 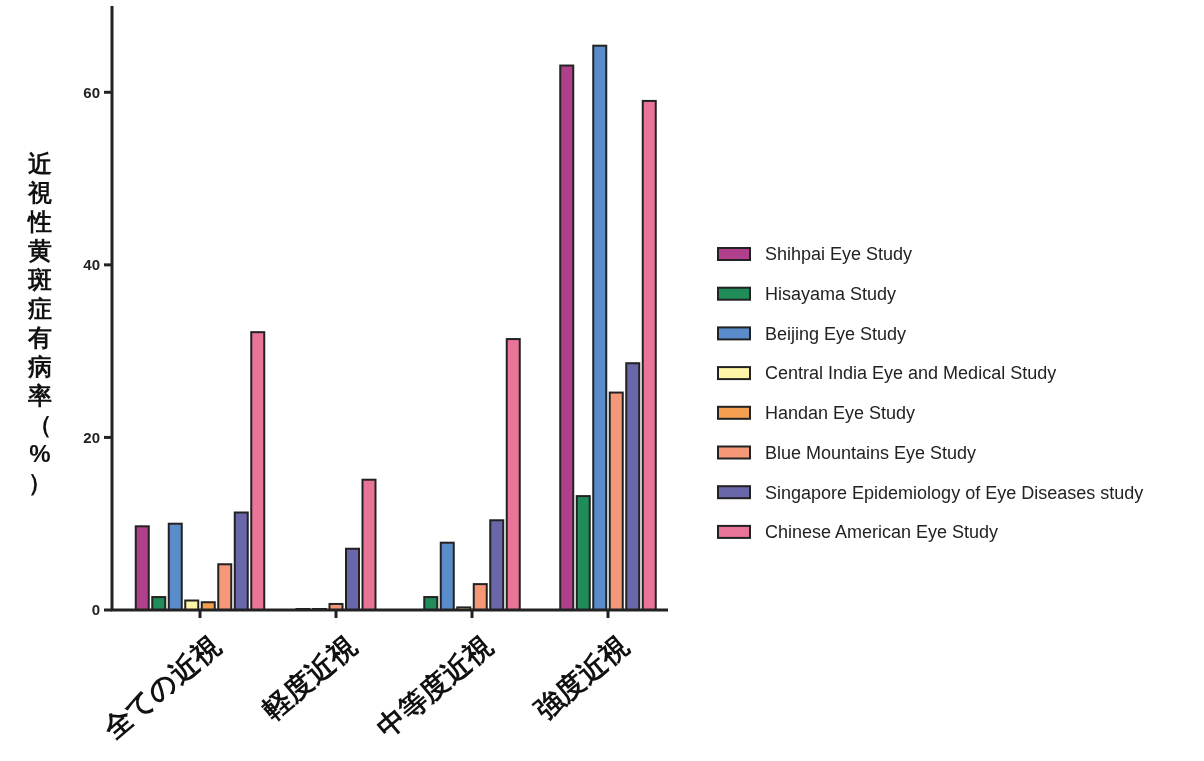 I want to click on text: 近視性黄斑症有病率（%）, so click(x=40, y=323).